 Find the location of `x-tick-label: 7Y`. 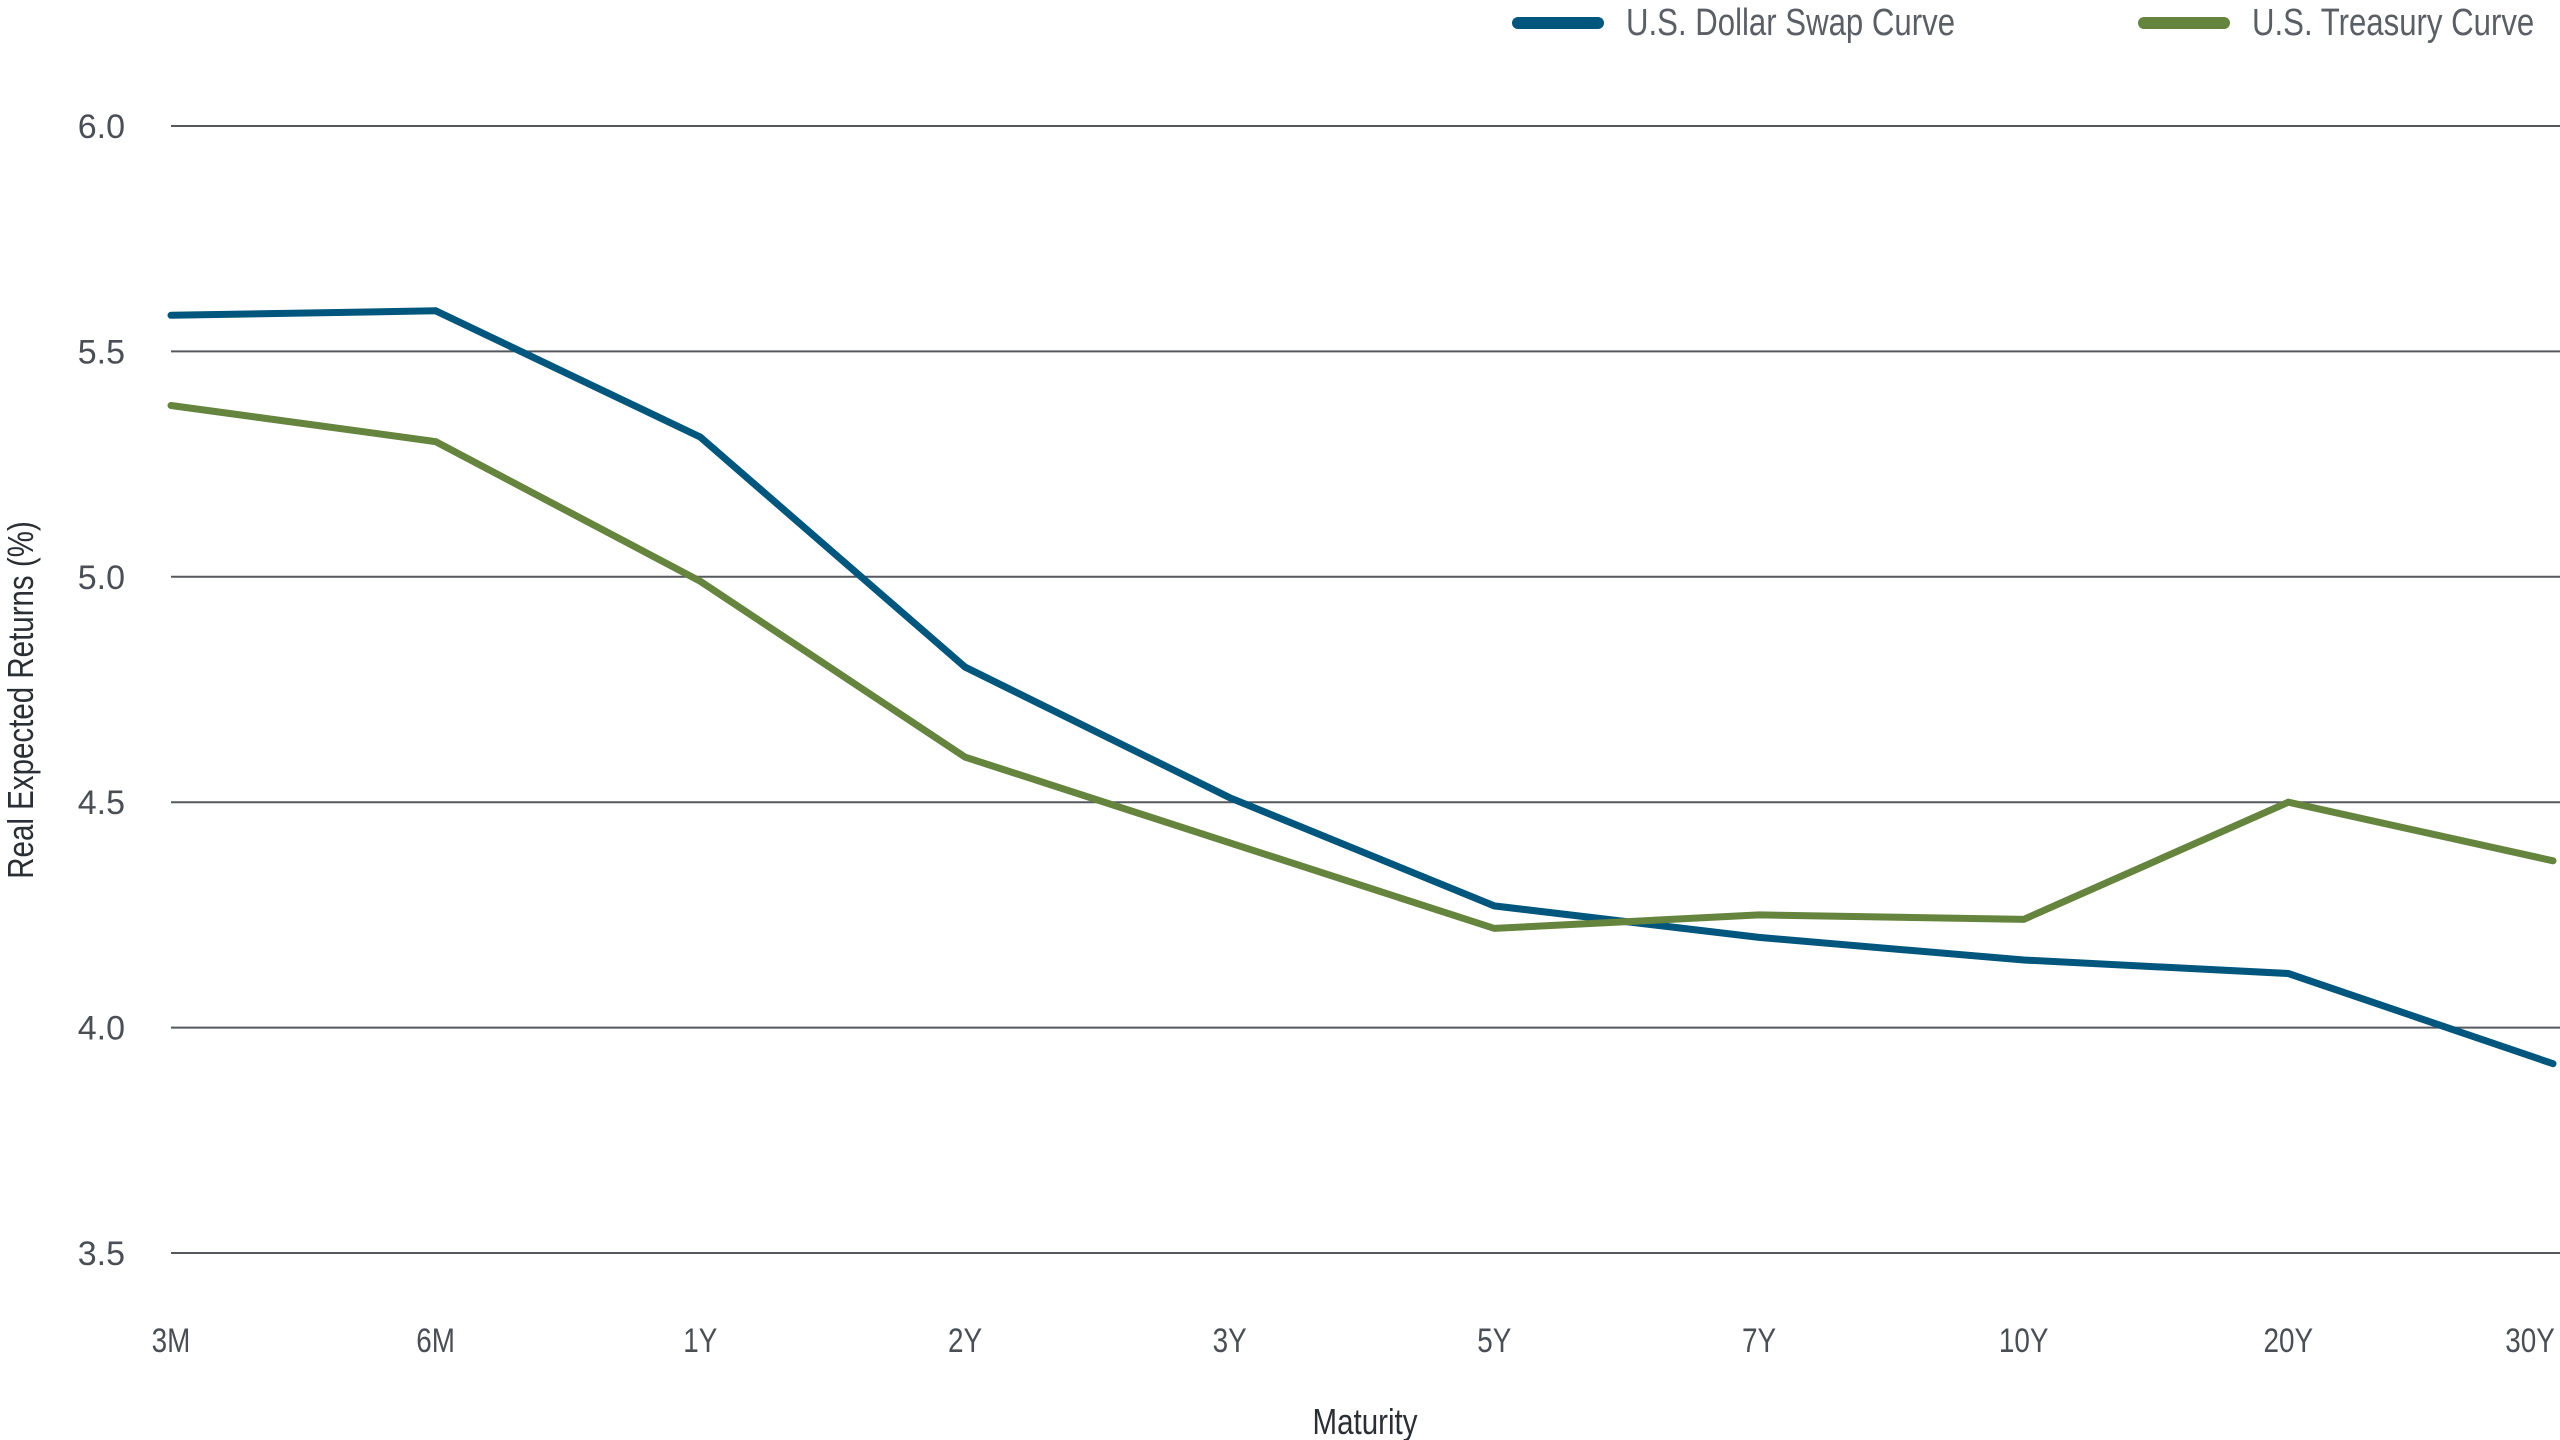

x-tick-label: 7Y is located at coordinates (1759, 1340).